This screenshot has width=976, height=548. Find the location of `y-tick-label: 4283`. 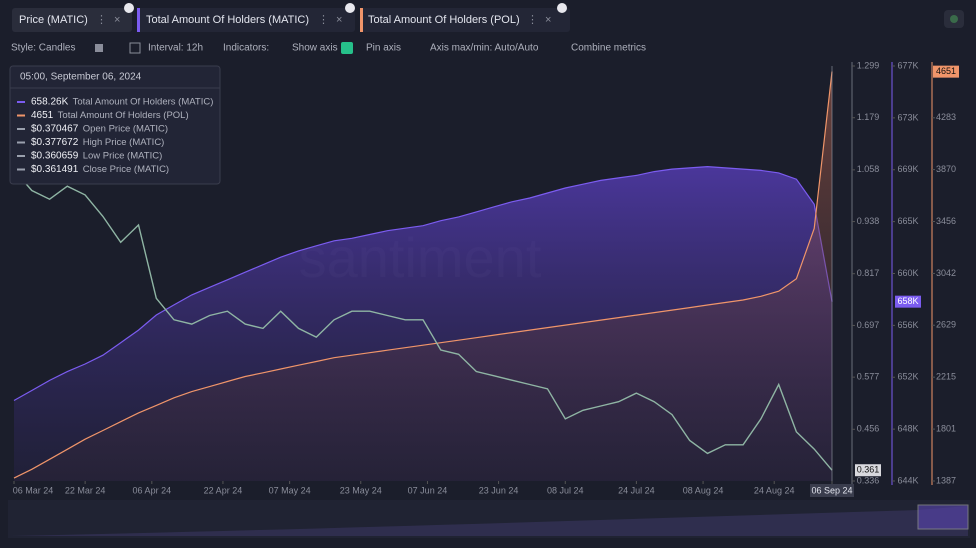

y-tick-label: 4283 is located at coordinates (946, 117).